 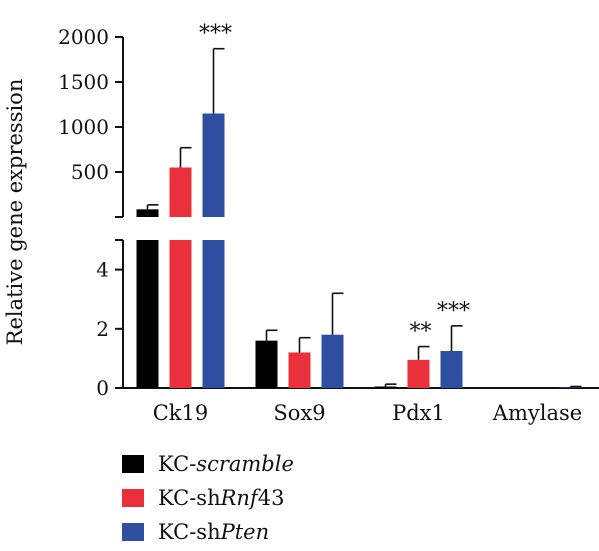 I want to click on legend-label-scramble: KC-scramble, so click(x=226, y=464).